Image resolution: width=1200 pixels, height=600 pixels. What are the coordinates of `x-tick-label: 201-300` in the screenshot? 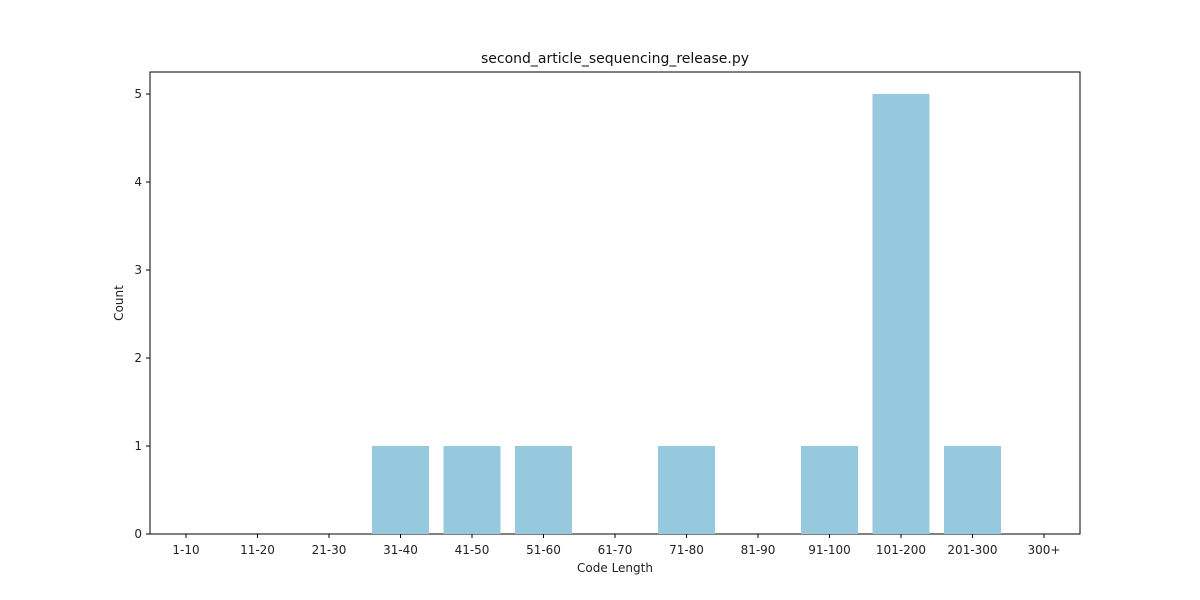 It's located at (972, 550).